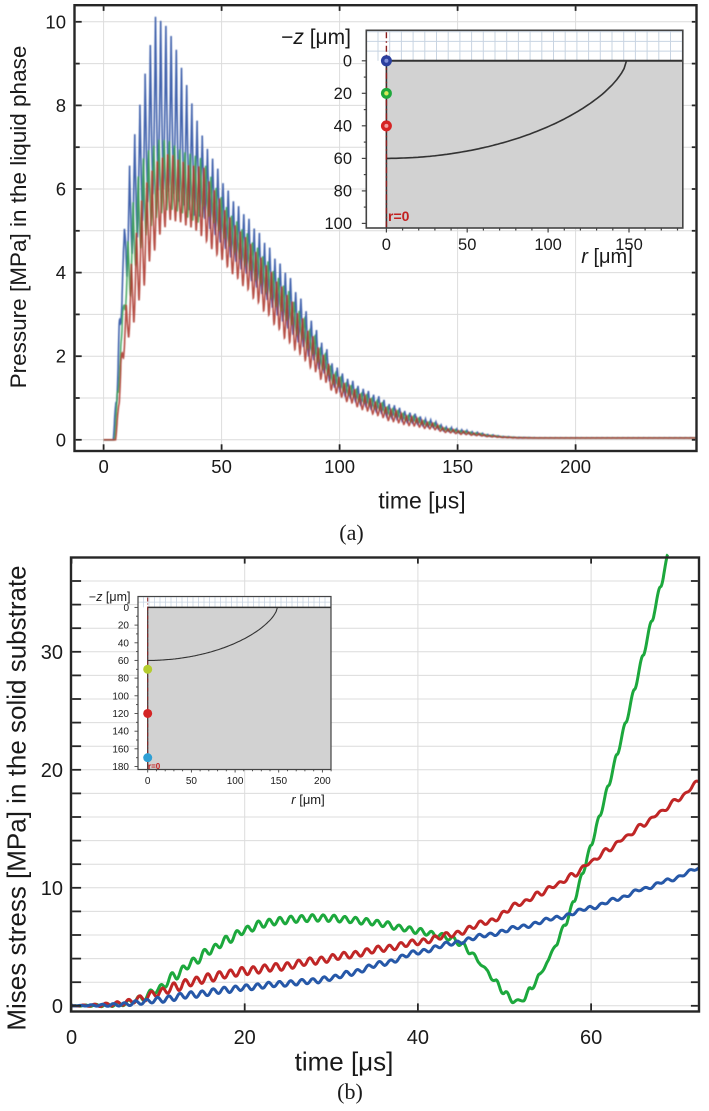 Image resolution: width=709 pixels, height=1111 pixels. Describe the element at coordinates (350, 1091) in the screenshot. I see `svg-text: (b)` at that location.